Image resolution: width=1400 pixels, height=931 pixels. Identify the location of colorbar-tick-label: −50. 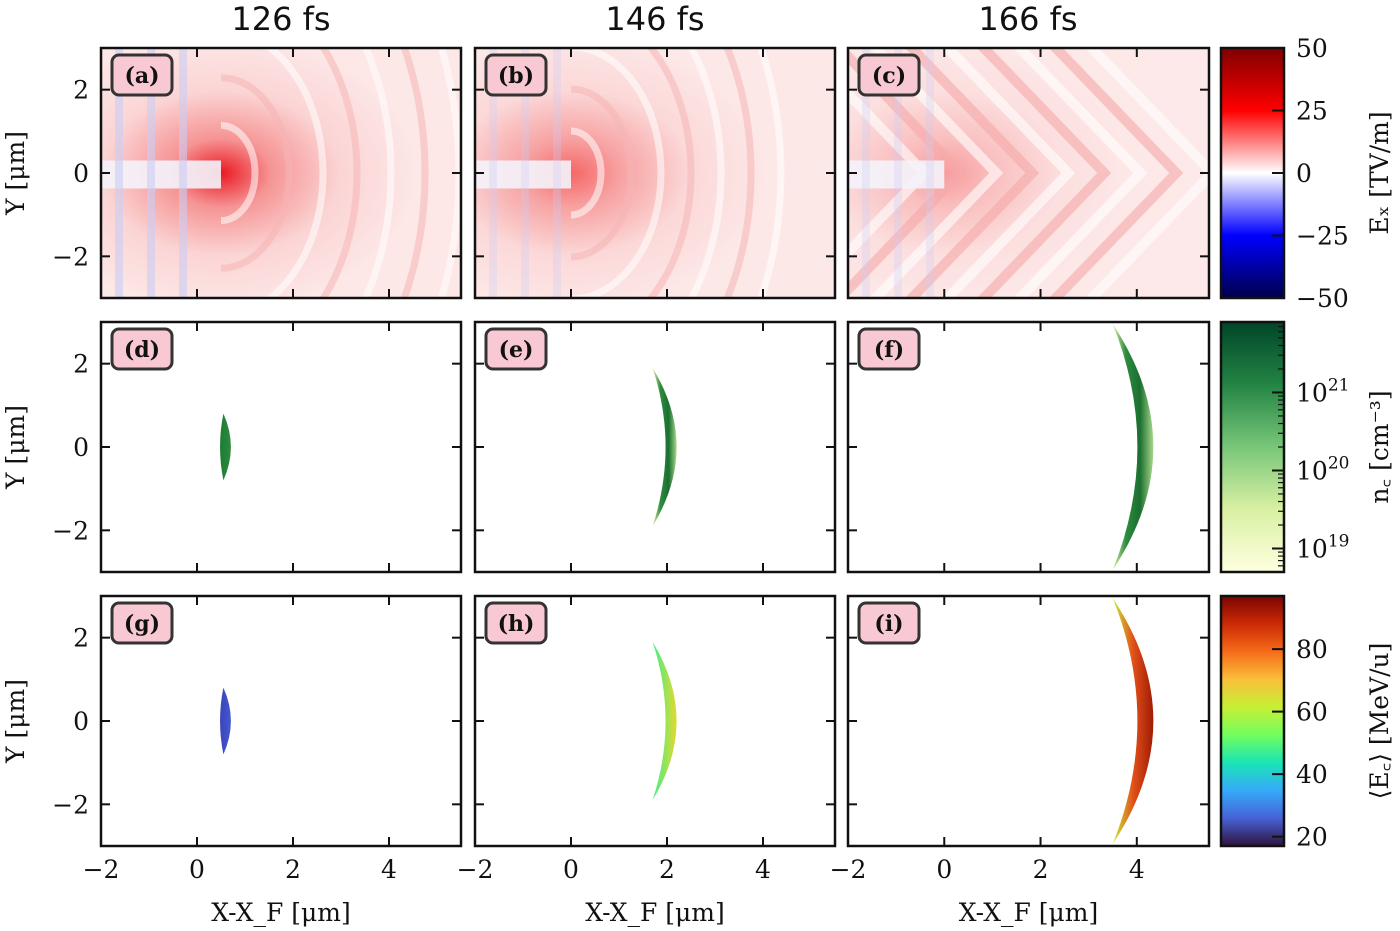
(1322, 298).